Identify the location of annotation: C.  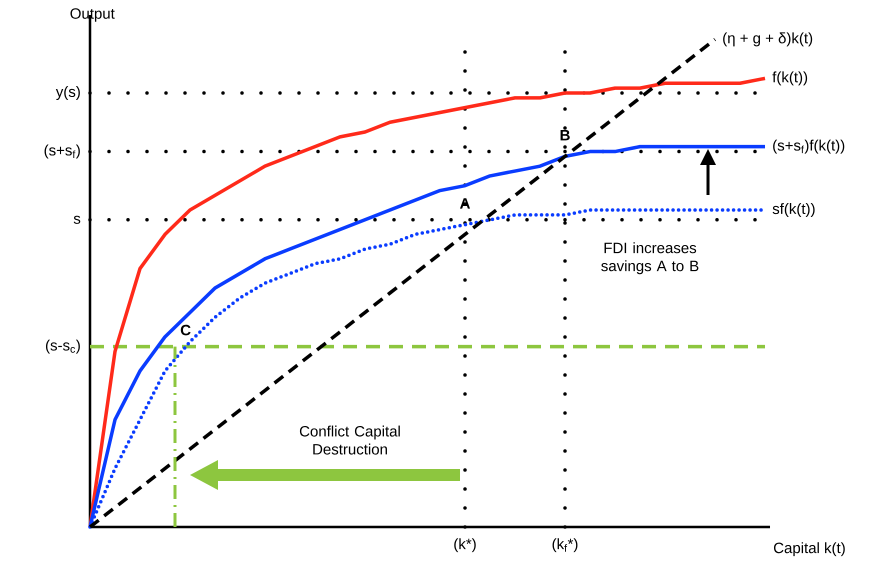
(185, 330).